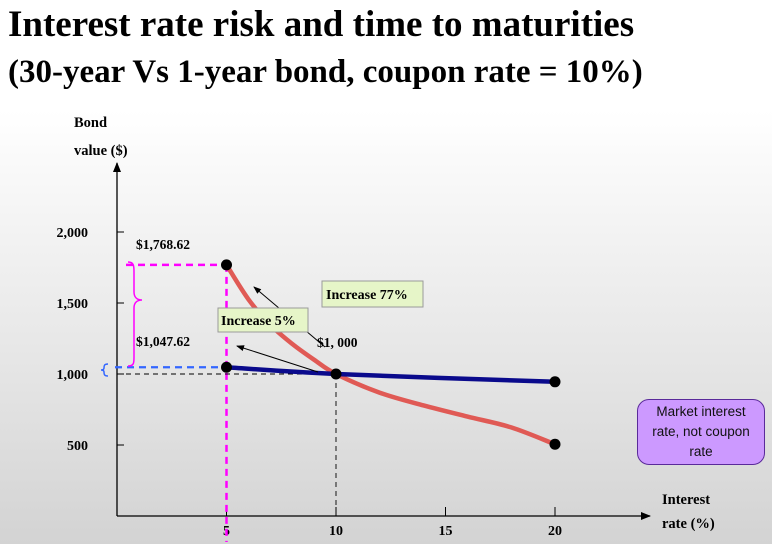 This screenshot has width=772, height=544. Describe the element at coordinates (90, 340) in the screenshot. I see `y-ticks: 500 1,000 1,500 2,000` at that location.